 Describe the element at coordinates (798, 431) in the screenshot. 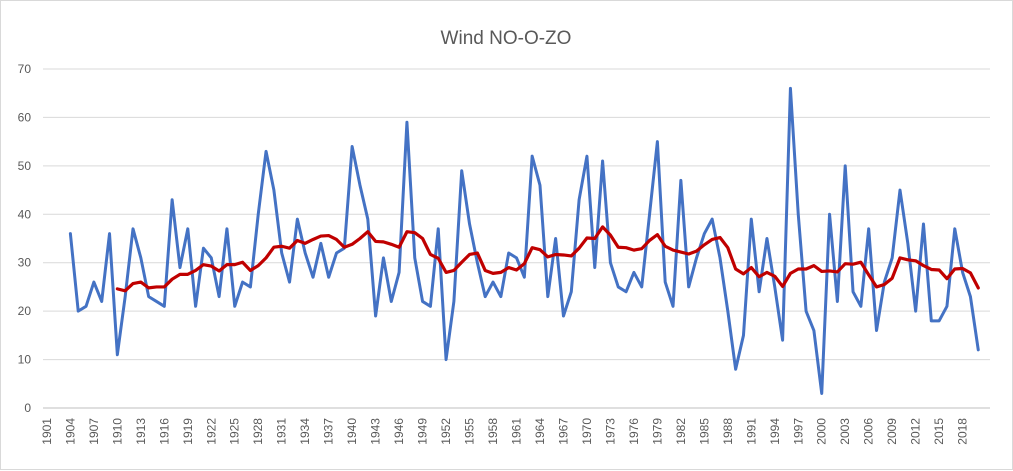

I see `x-tick-label: 1997` at that location.